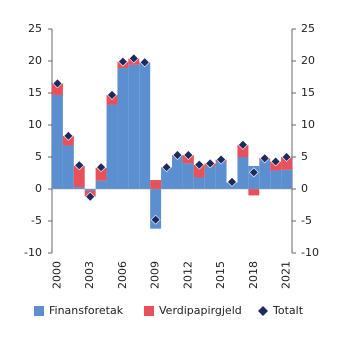  I want to click on x-tick-label: 2015, so click(220, 275).